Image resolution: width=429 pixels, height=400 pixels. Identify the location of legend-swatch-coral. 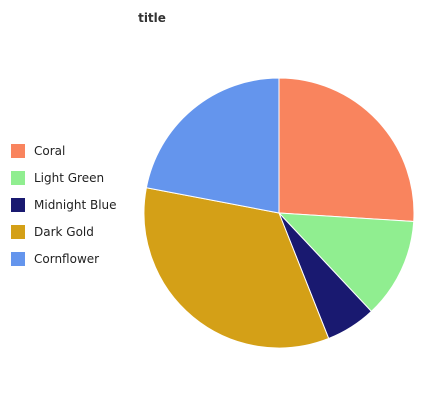
(18, 151).